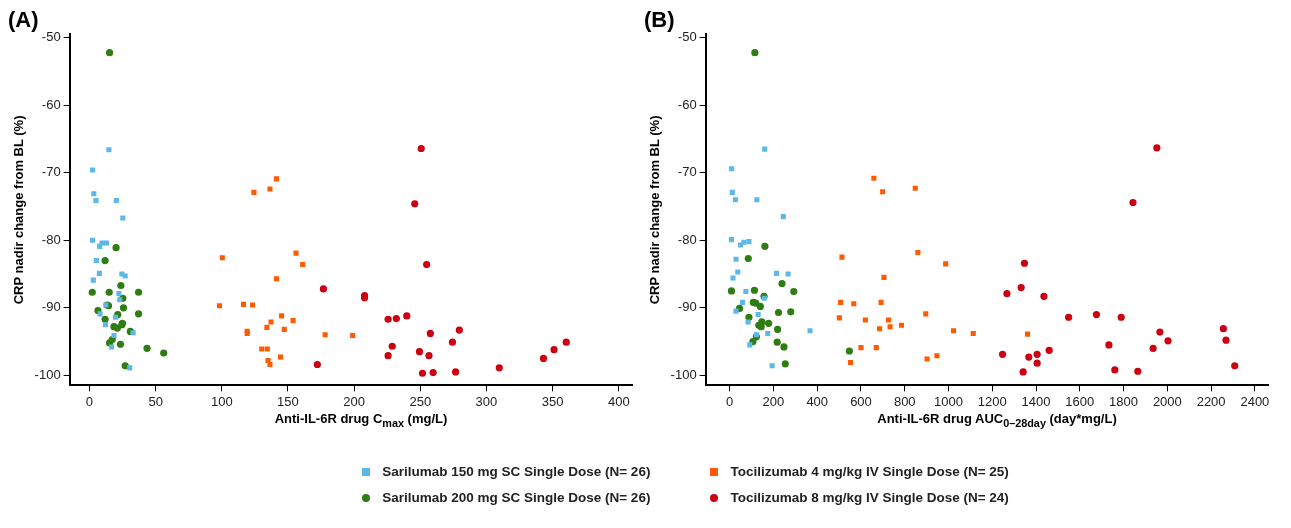  Describe the element at coordinates (861, 401) in the screenshot. I see `x-tick-label: 600` at that location.